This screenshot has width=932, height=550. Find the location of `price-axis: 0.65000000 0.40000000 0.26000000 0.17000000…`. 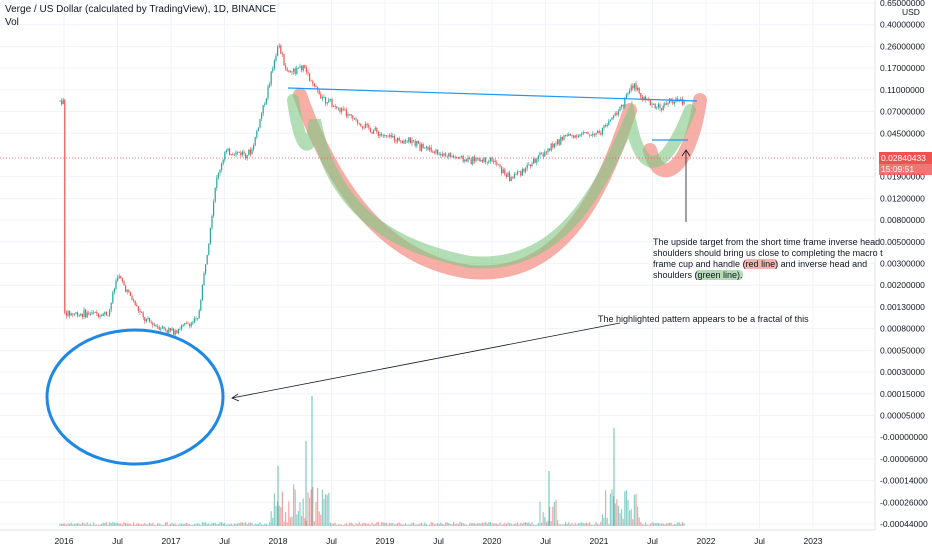

price-axis: 0.65000000 0.40000000 0.26000000 0.17000000… is located at coordinates (904, 264).